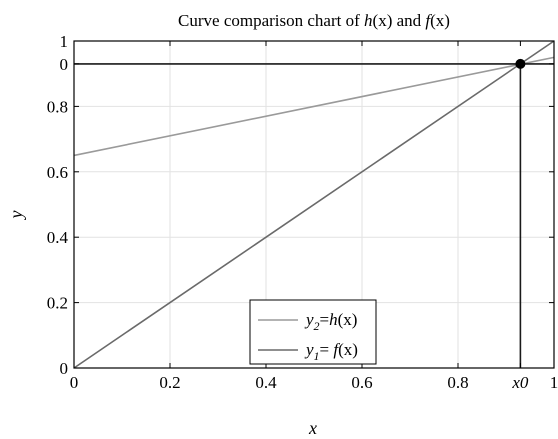  What do you see at coordinates (271, 20) in the screenshot?
I see `title-prefix: Curve comparison chart of` at bounding box center [271, 20].